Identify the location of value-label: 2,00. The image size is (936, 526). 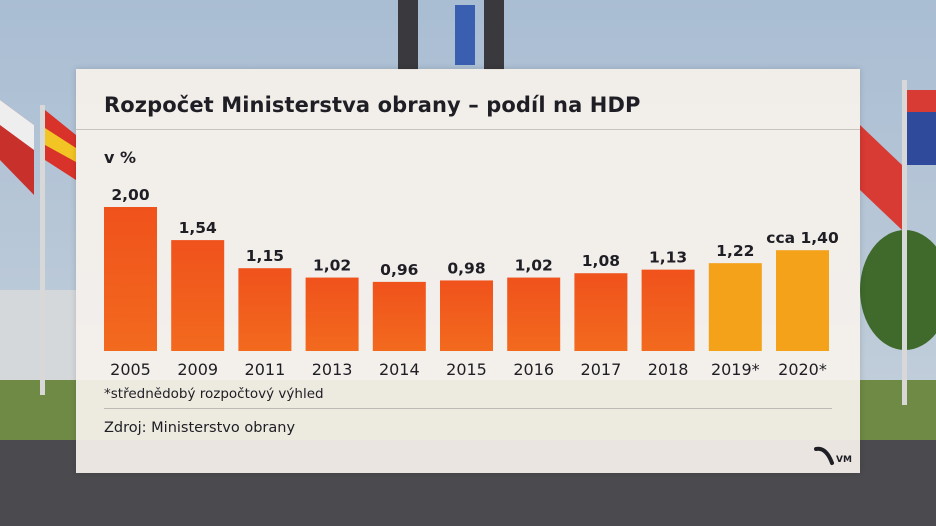
(130, 195).